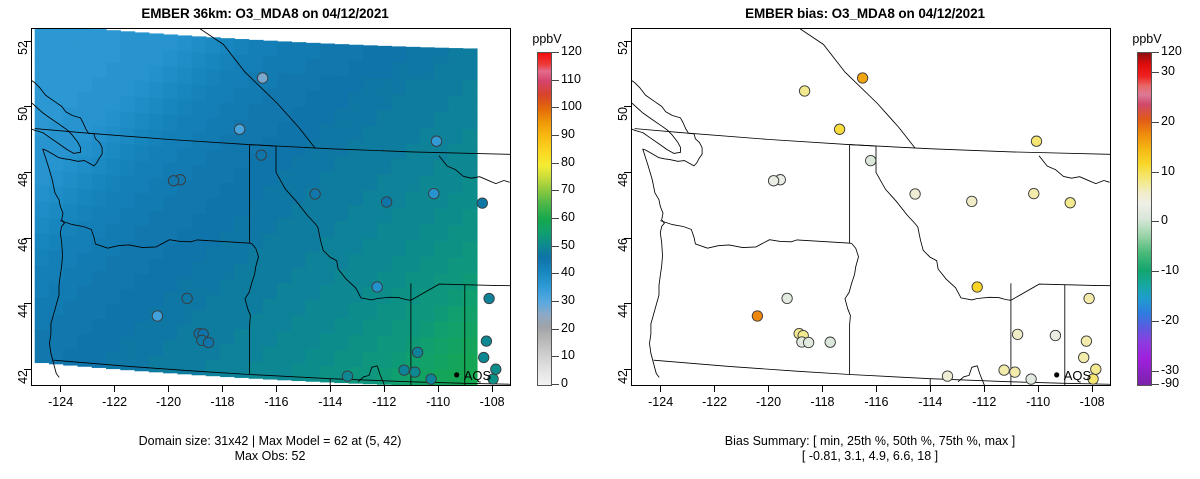 The height and width of the screenshot is (479, 1200). Describe the element at coordinates (568, 217) in the screenshot. I see `colorbar-tick-label: 60` at that location.